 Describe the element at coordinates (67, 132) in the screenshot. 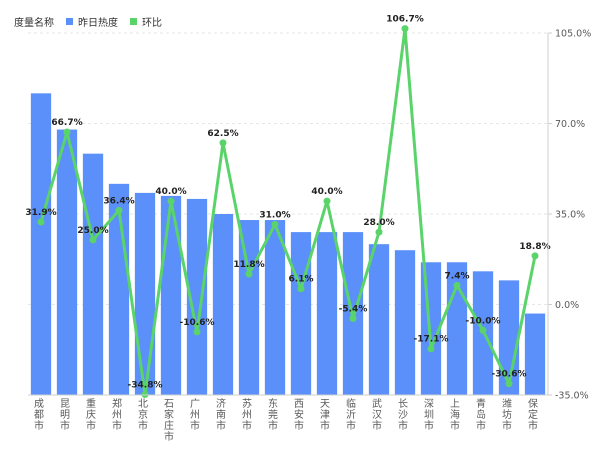

I see `point-昆明市` at that location.